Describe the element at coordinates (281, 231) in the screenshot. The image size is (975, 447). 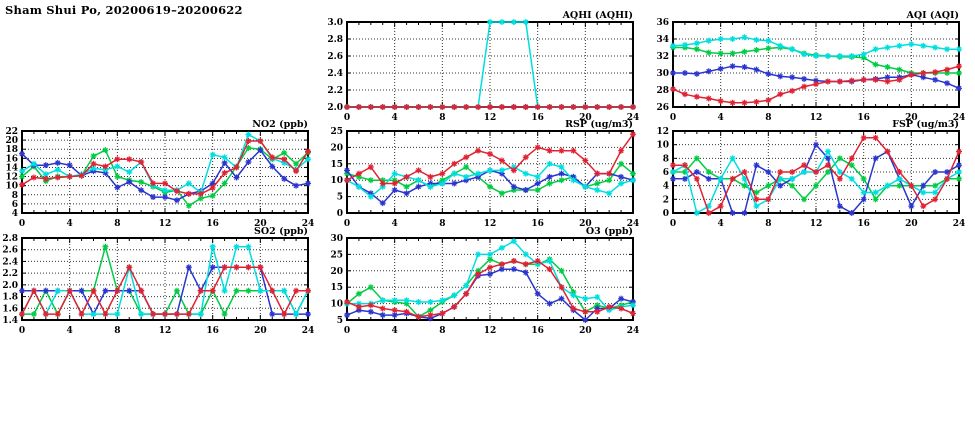
I see `chart-title-so2: SO2 (ppb)` at that location.